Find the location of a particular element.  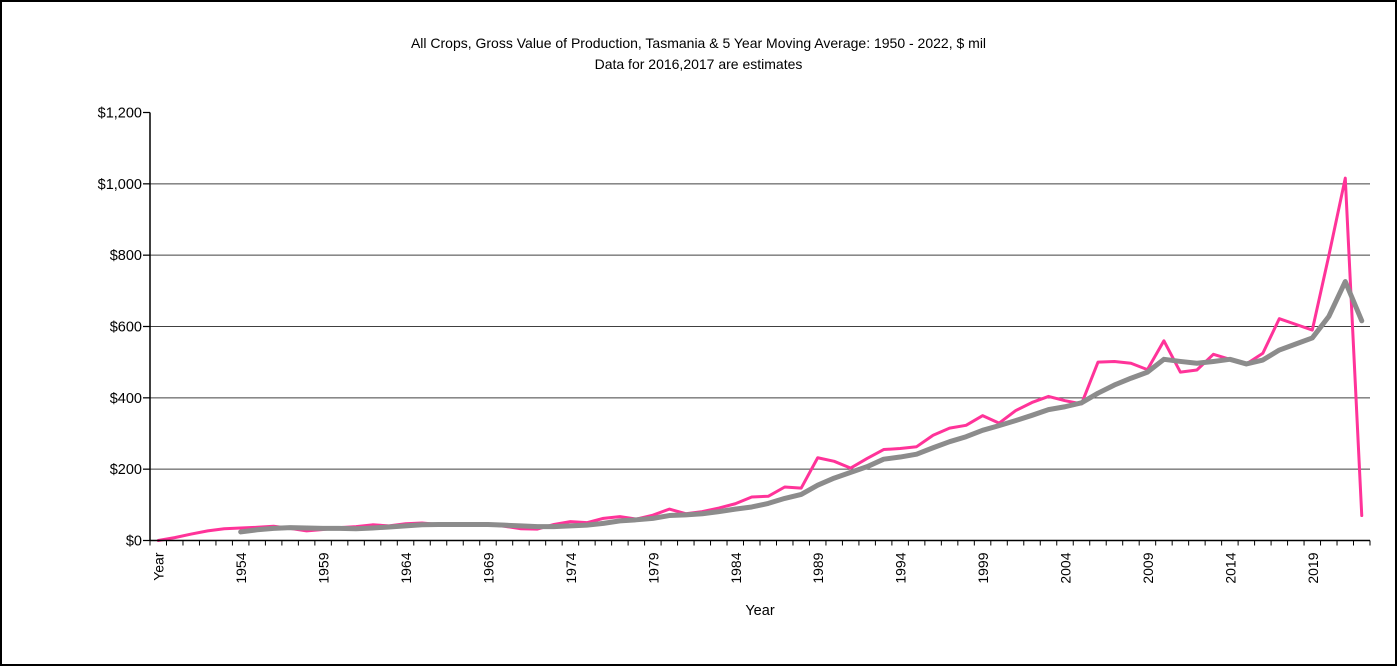

y-axis-tick-label: $1,000 is located at coordinates (120, 185).